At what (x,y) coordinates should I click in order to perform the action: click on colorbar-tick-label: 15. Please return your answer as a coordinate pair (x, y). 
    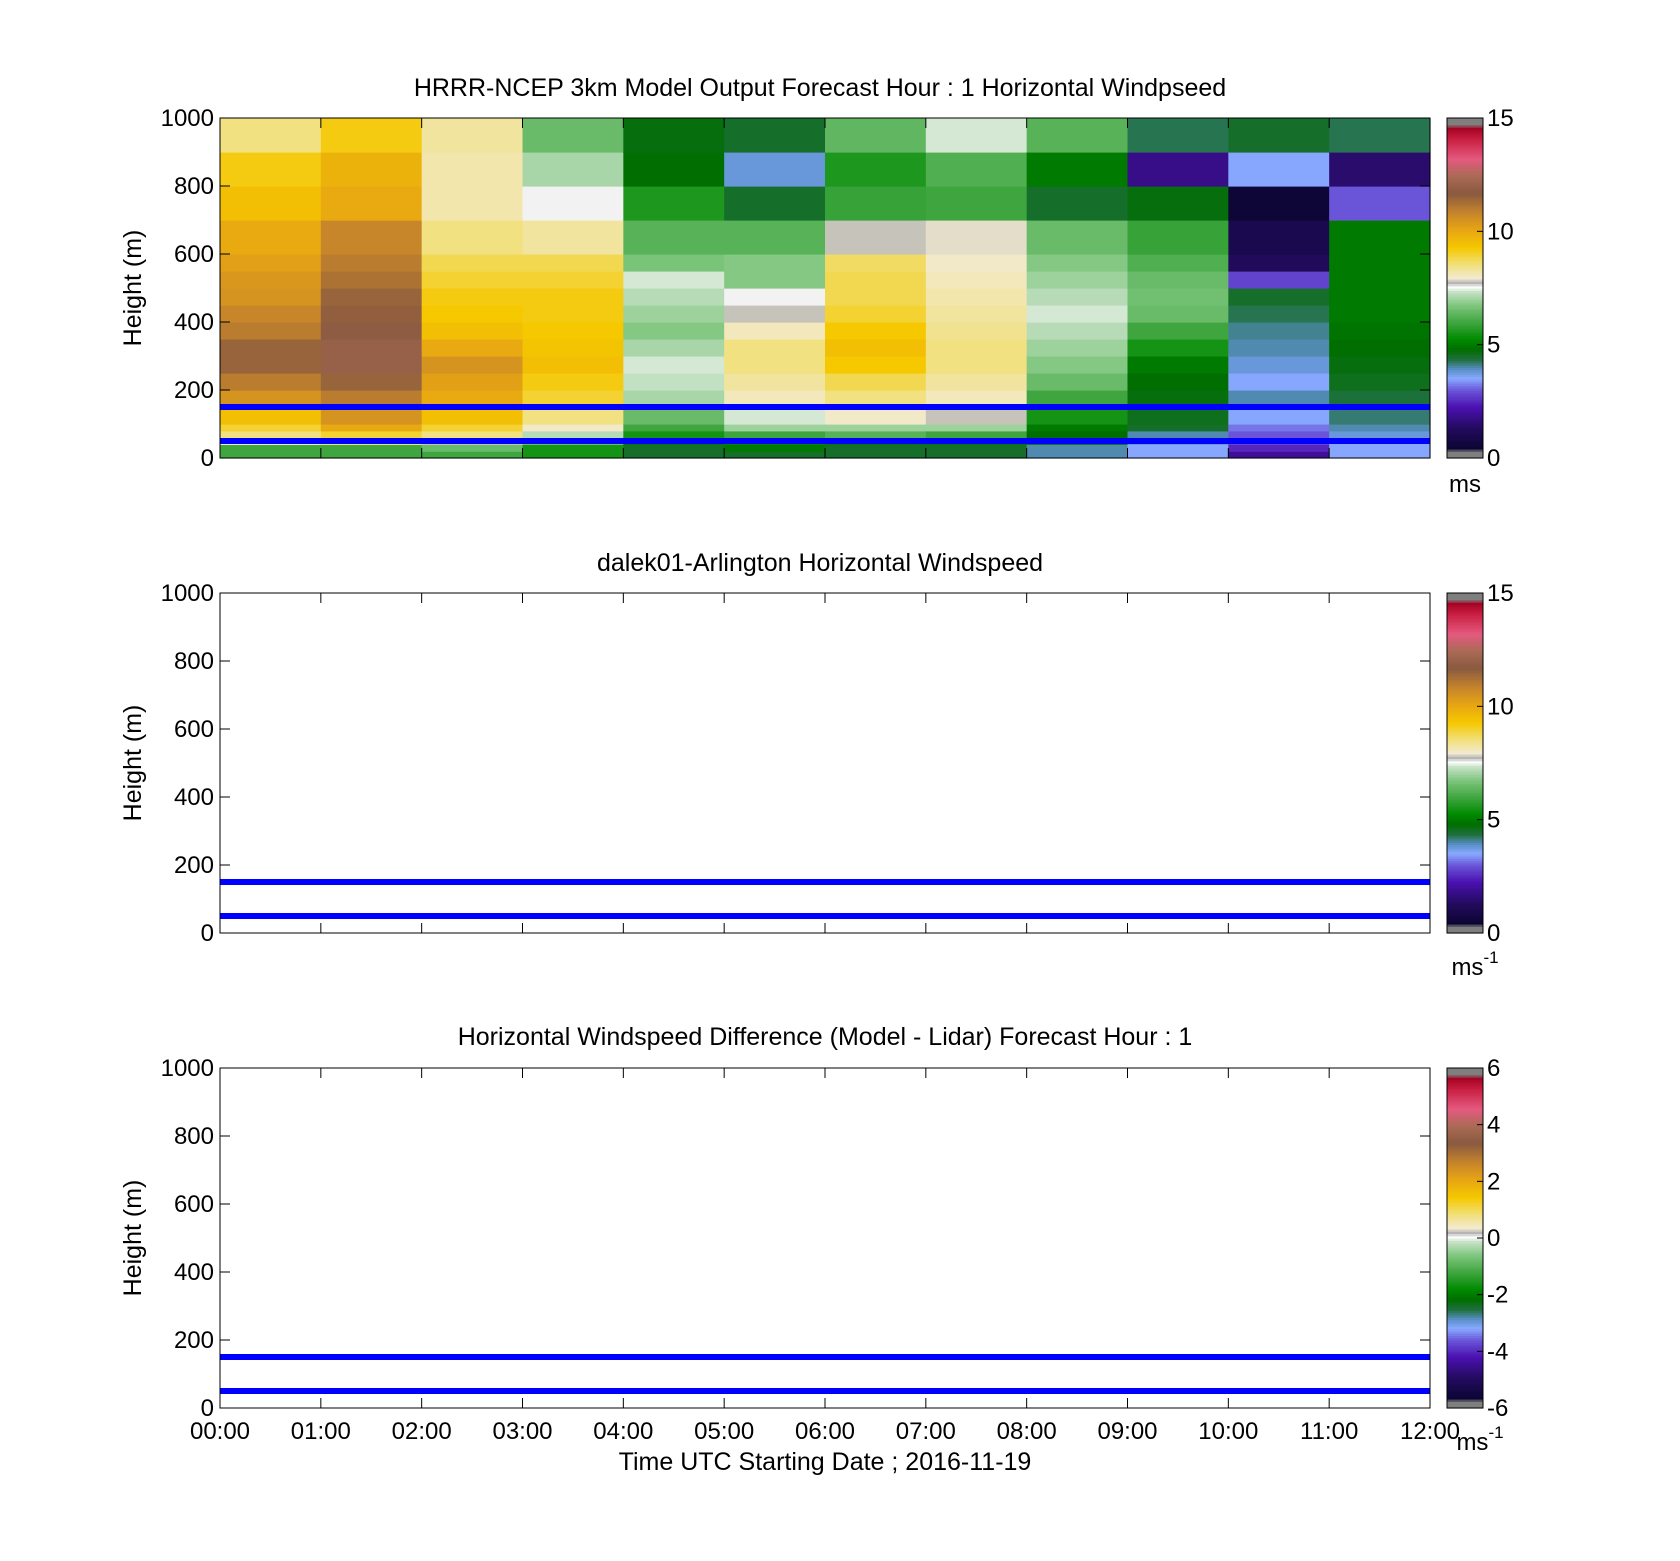
    Looking at the image, I should click on (1500, 118).